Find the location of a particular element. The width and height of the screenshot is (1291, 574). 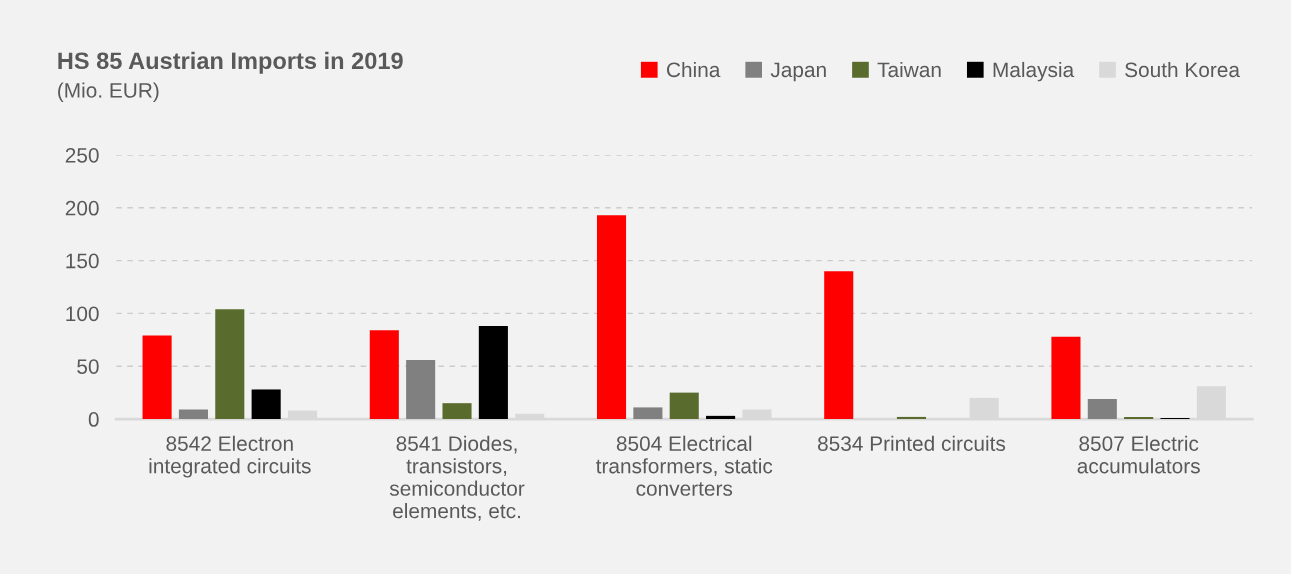

y-tick-label: 150 is located at coordinates (82, 261).